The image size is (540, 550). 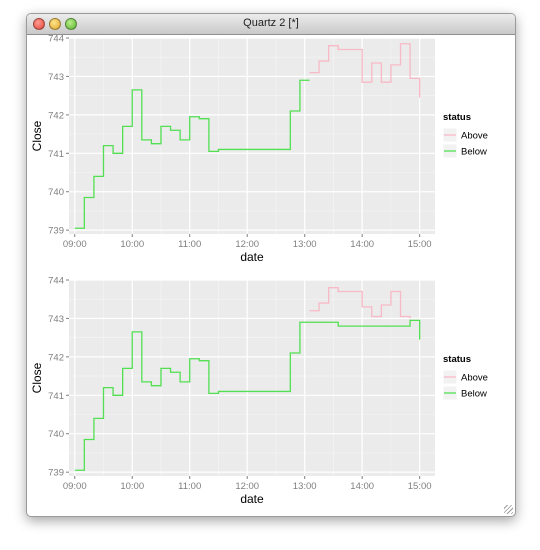 What do you see at coordinates (508, 509) in the screenshot?
I see `resize-grip-icon` at bounding box center [508, 509].